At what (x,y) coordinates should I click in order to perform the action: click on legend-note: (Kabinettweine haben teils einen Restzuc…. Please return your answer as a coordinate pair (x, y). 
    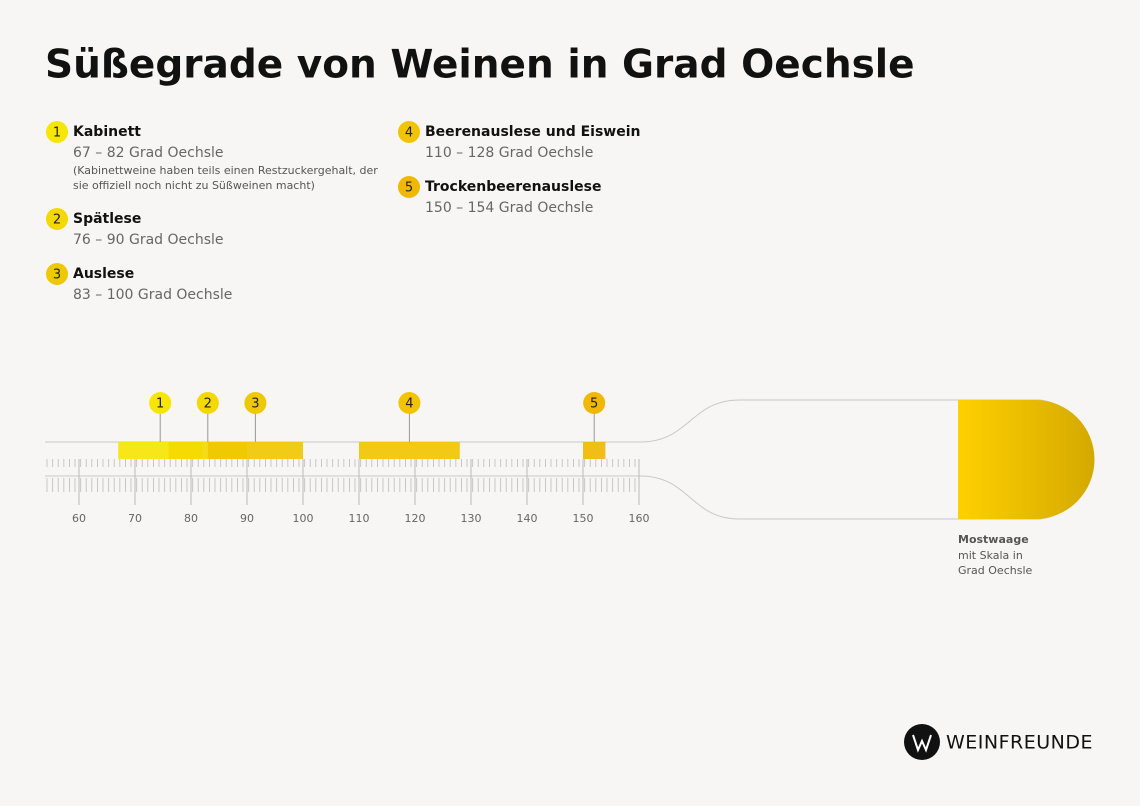
    Looking at the image, I should click on (225, 170).